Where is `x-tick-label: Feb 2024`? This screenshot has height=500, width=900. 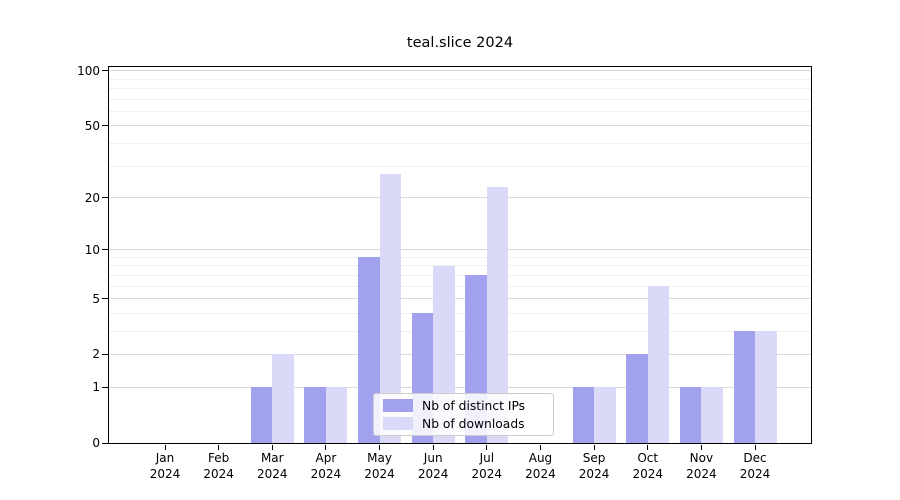
x-tick-label: Feb 2024 is located at coordinates (219, 466).